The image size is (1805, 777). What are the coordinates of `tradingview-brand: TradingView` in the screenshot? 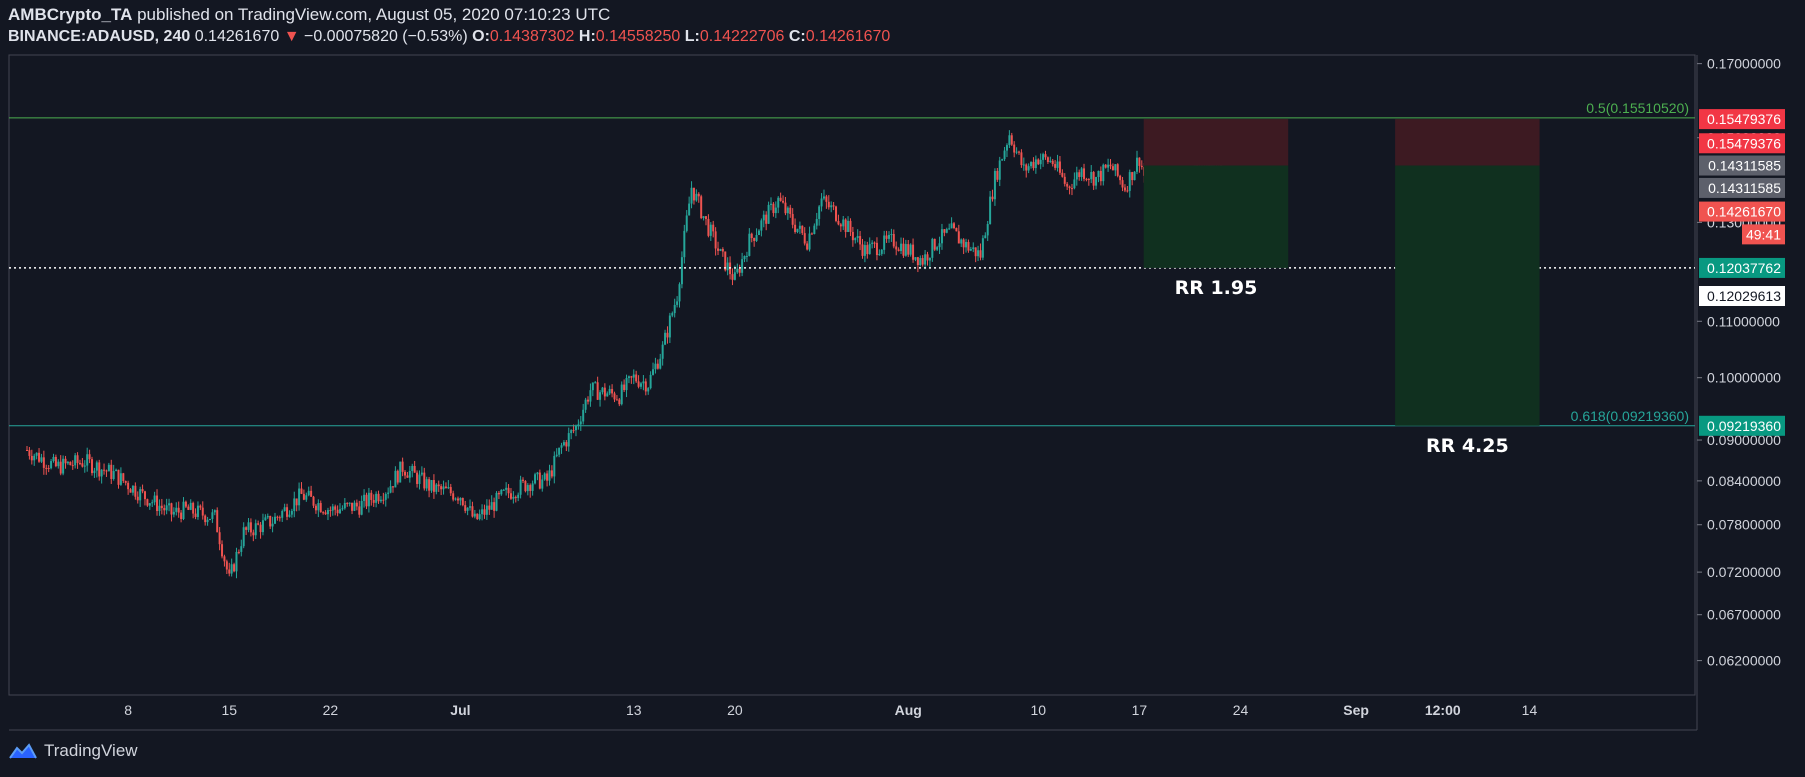 It's located at (91, 750).